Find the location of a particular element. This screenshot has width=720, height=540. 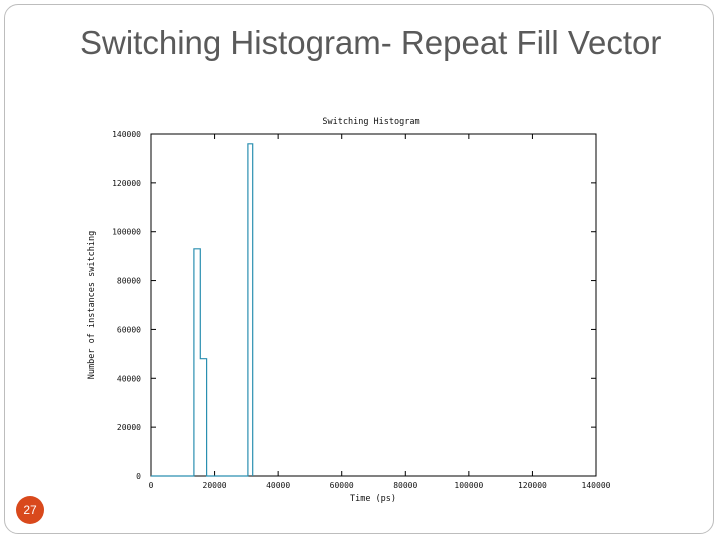

y-tick-label: 20000 is located at coordinates (129, 427).